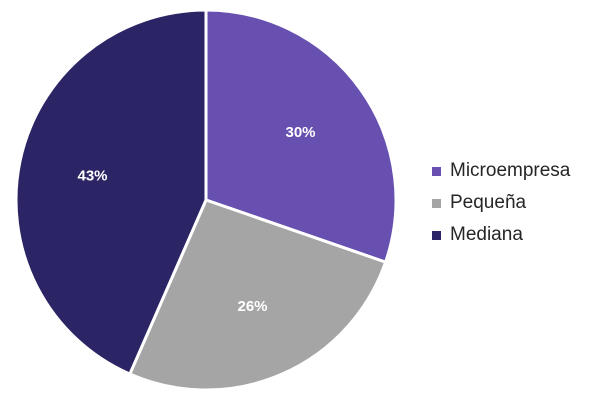 The image size is (607, 398). What do you see at coordinates (436, 171) in the screenshot?
I see `legend-swatch-microempresa` at bounding box center [436, 171].